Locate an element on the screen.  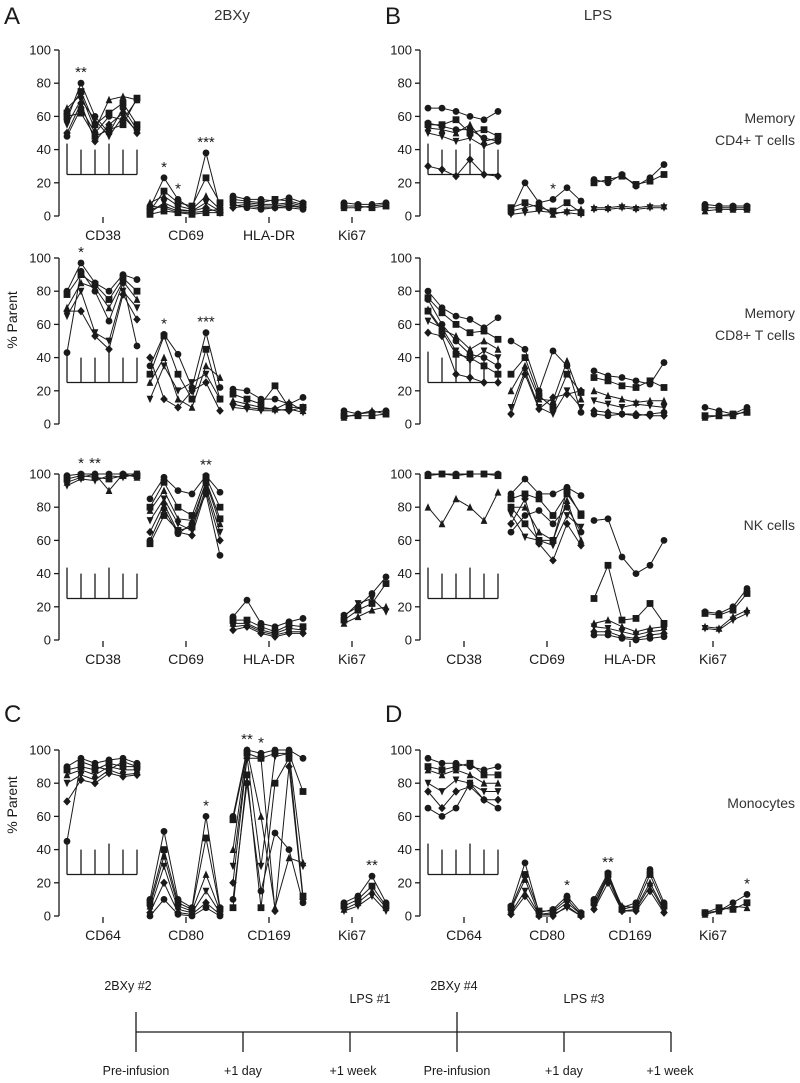
category-label: CD64 is located at coordinates (103, 935).